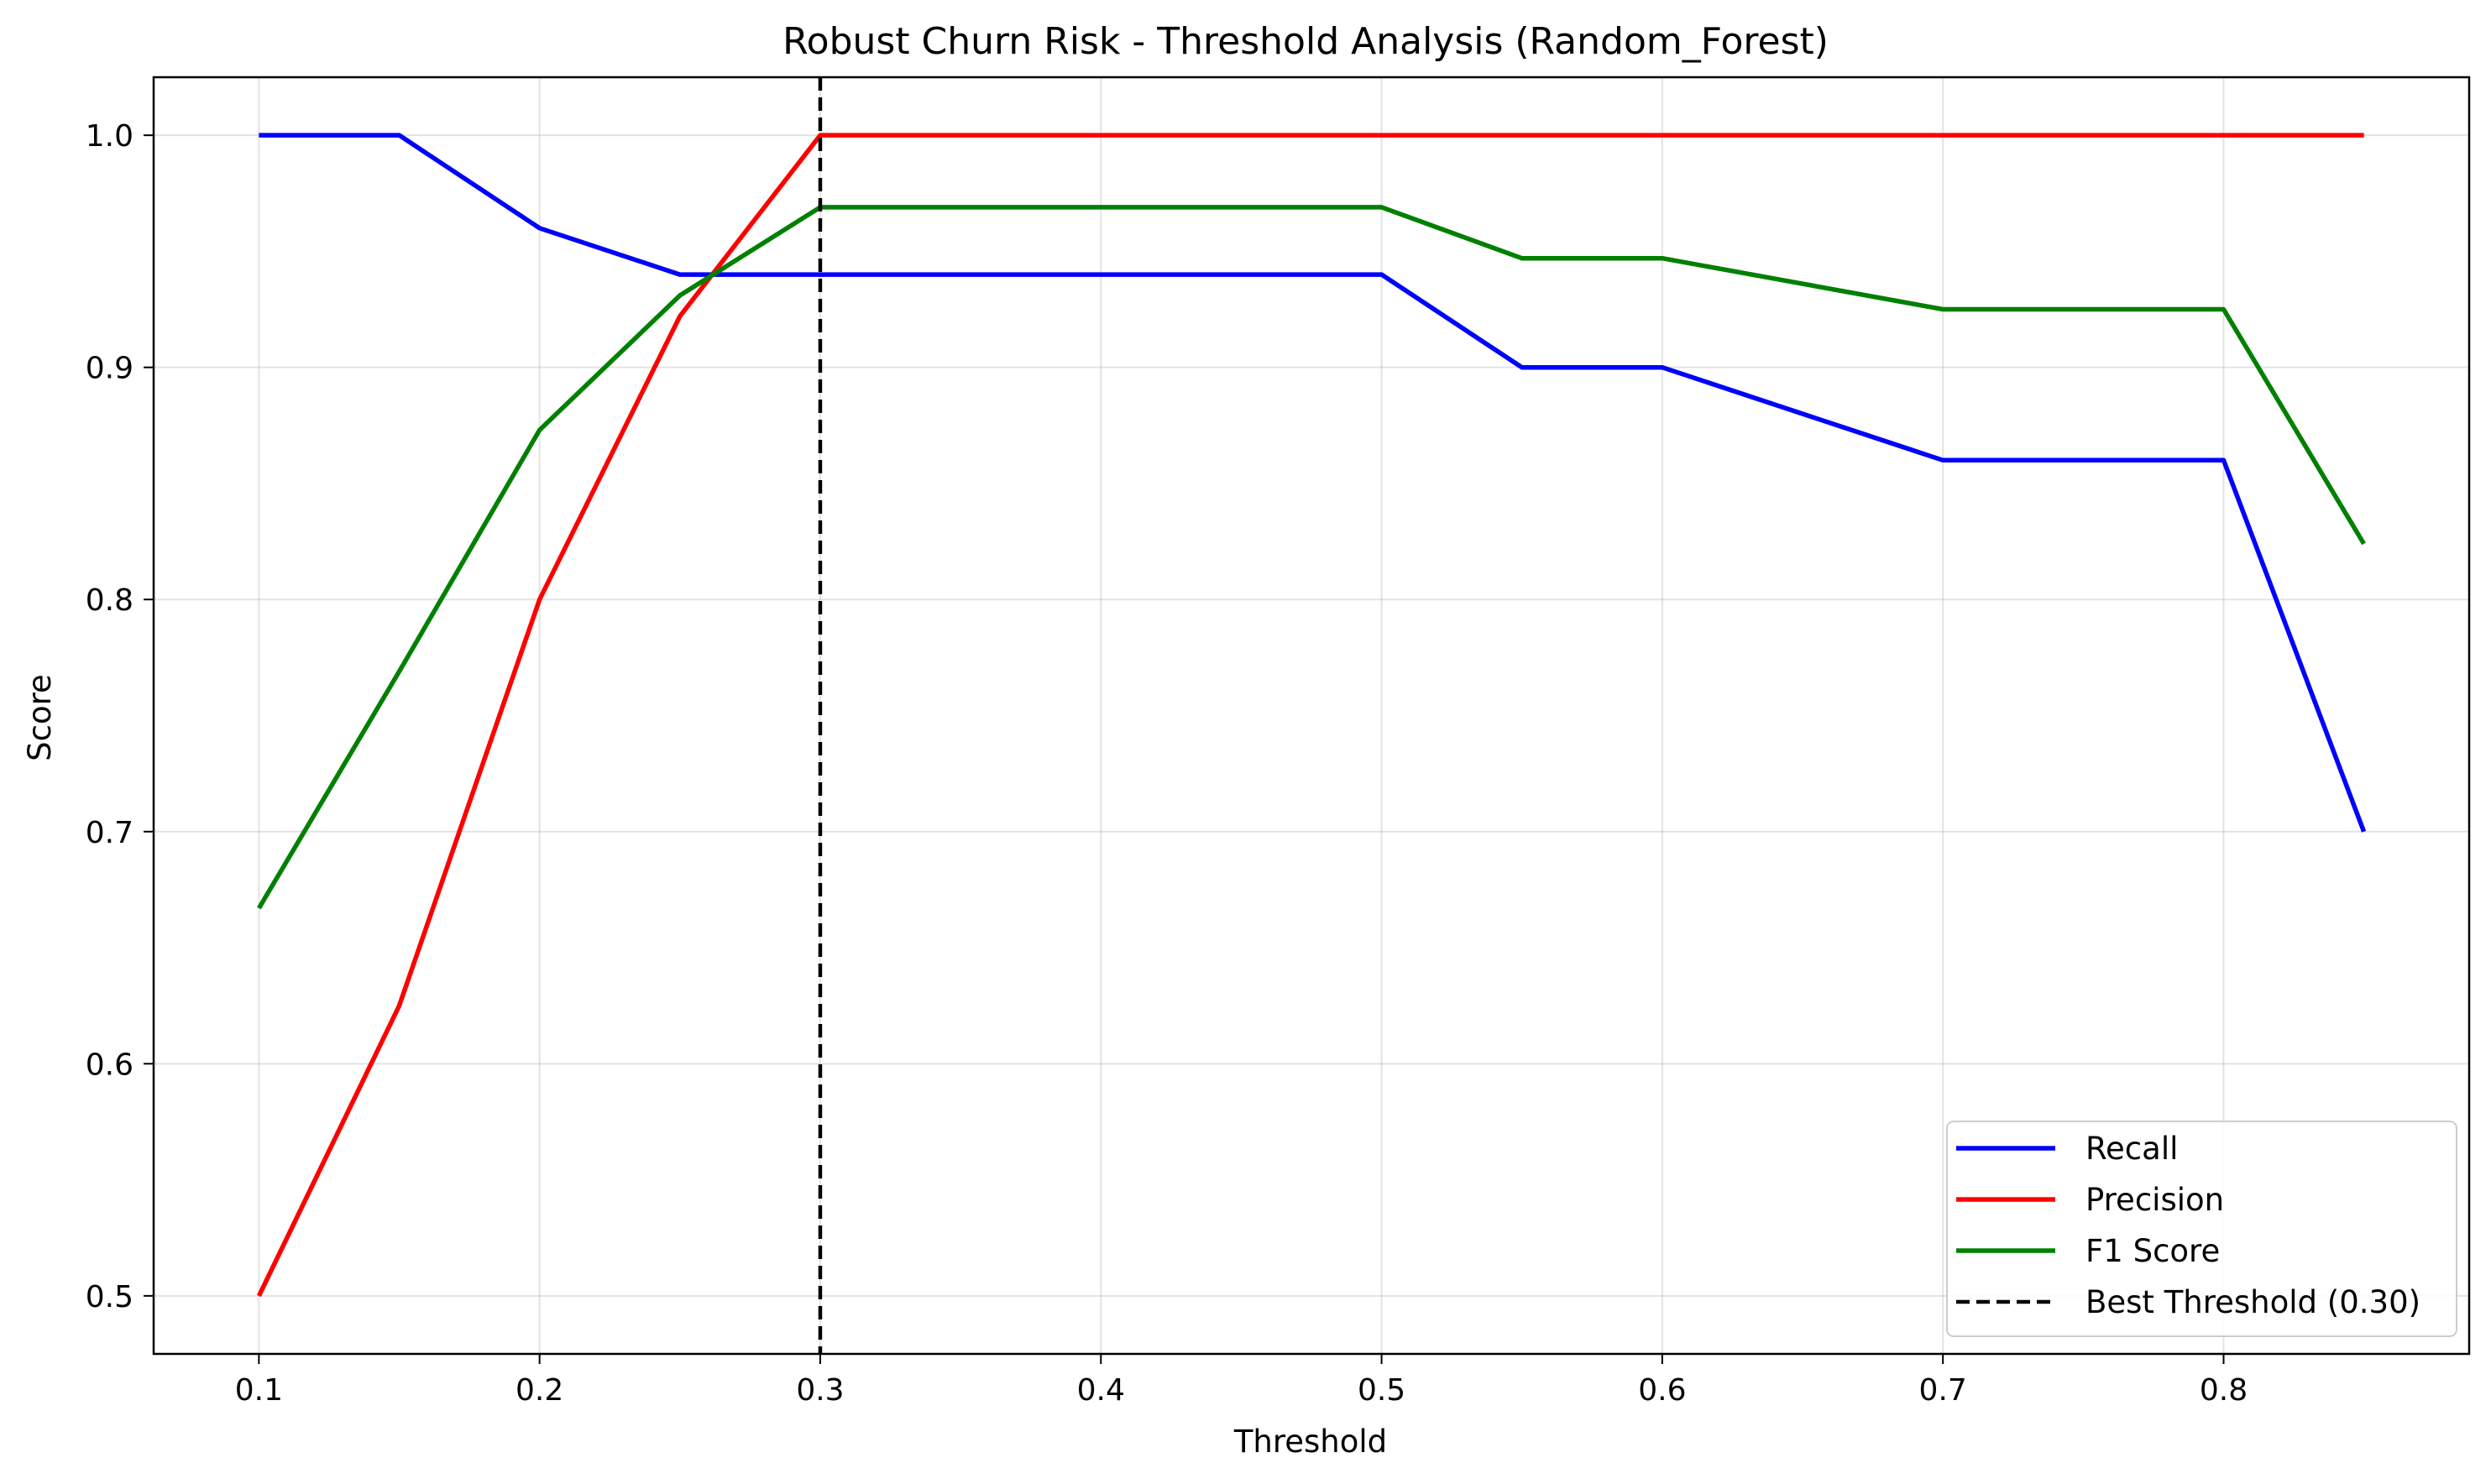  I want to click on legend-label-f1-score: F1 Score, so click(2153, 1251).